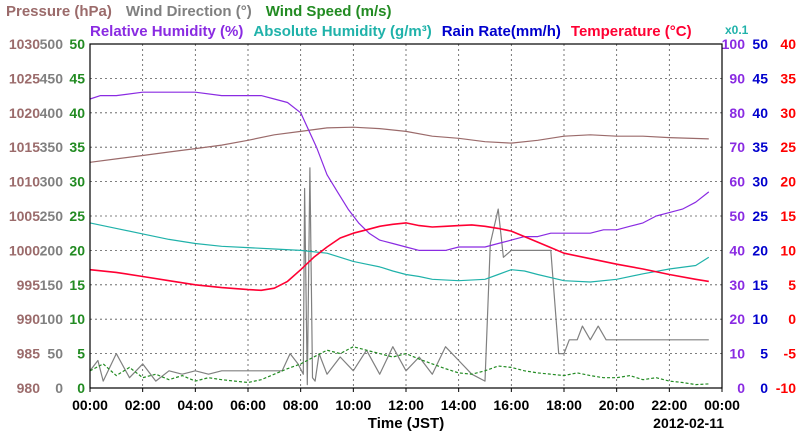 The height and width of the screenshot is (439, 800). Describe the element at coordinates (737, 319) in the screenshot. I see `relative_humidity-tick-label-8: 20` at that location.